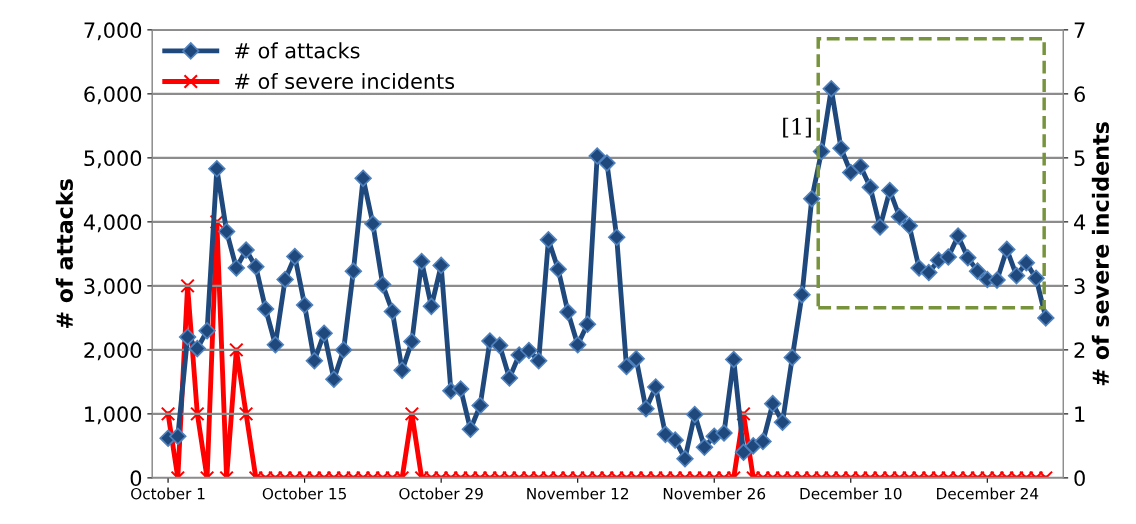 Image resolution: width=1136 pixels, height=524 pixels. What do you see at coordinates (714, 493) in the screenshot?
I see `x-tick-label: November 26` at bounding box center [714, 493].